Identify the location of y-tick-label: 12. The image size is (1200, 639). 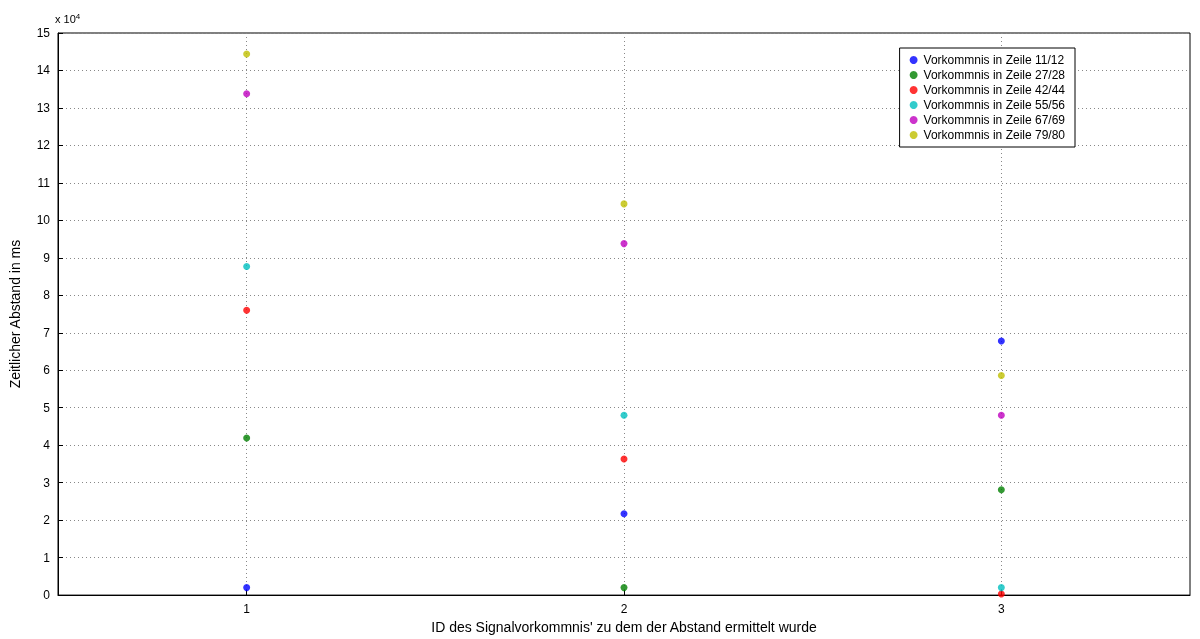
(43, 145).